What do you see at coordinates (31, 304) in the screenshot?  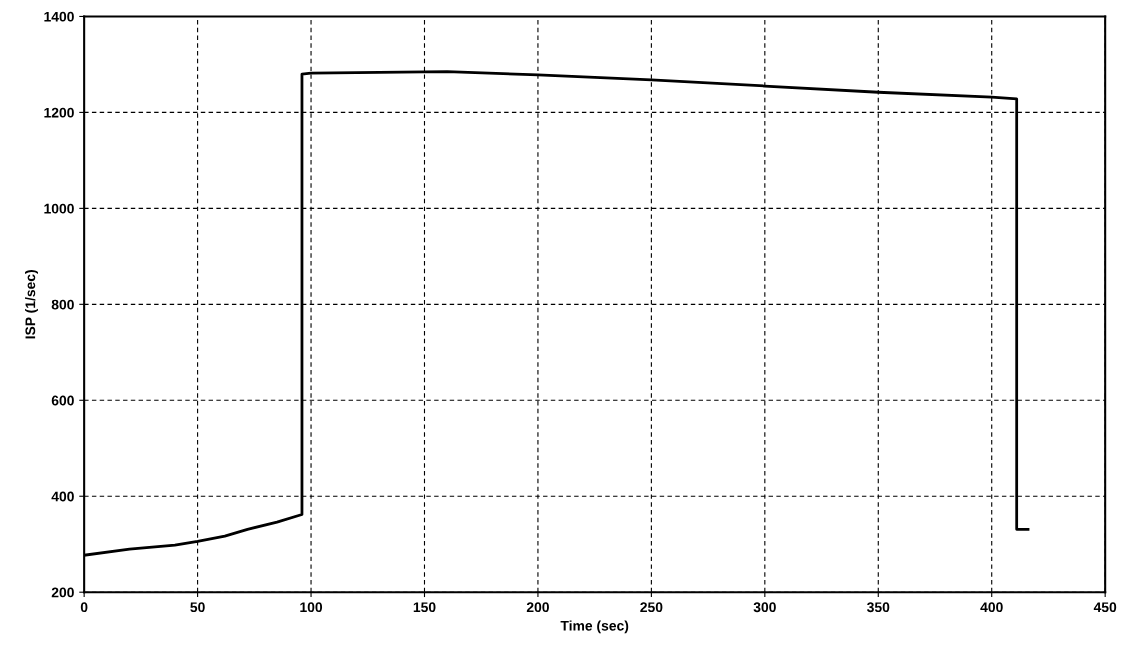 I see `y-axis-title: ISP (1/sec)` at bounding box center [31, 304].